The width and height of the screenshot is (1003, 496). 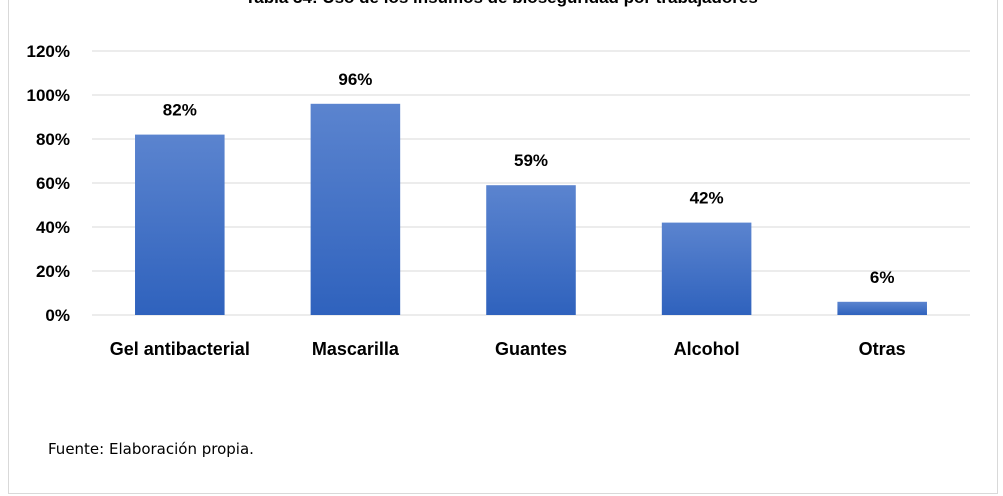 I want to click on y-tick-label: 20%, so click(x=53, y=271).